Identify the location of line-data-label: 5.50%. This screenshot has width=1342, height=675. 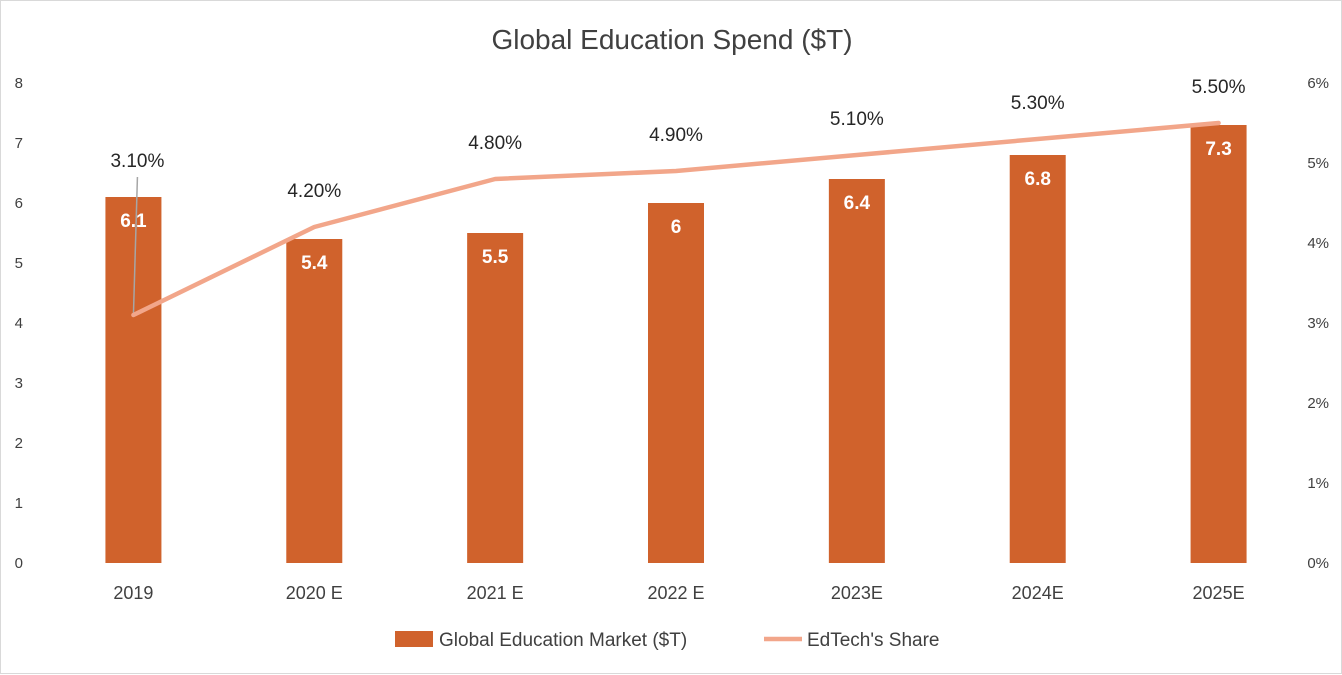
(1219, 87).